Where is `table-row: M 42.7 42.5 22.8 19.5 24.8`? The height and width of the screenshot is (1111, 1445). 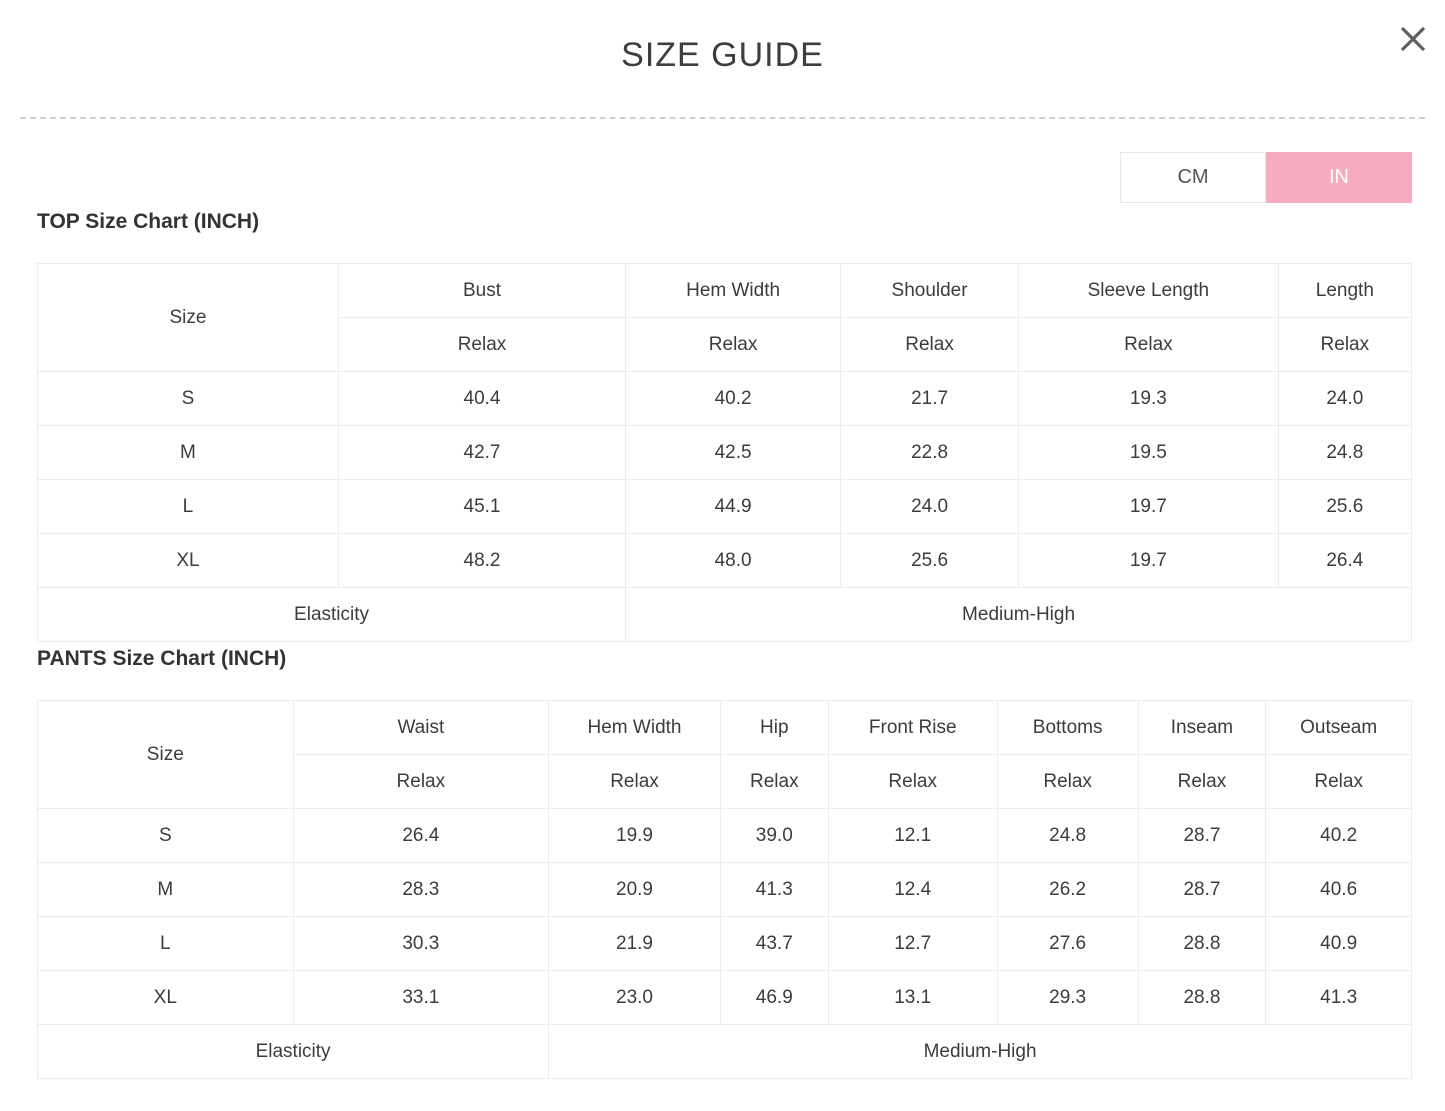 table-row: M 42.7 42.5 22.8 19.5 24.8 is located at coordinates (725, 452).